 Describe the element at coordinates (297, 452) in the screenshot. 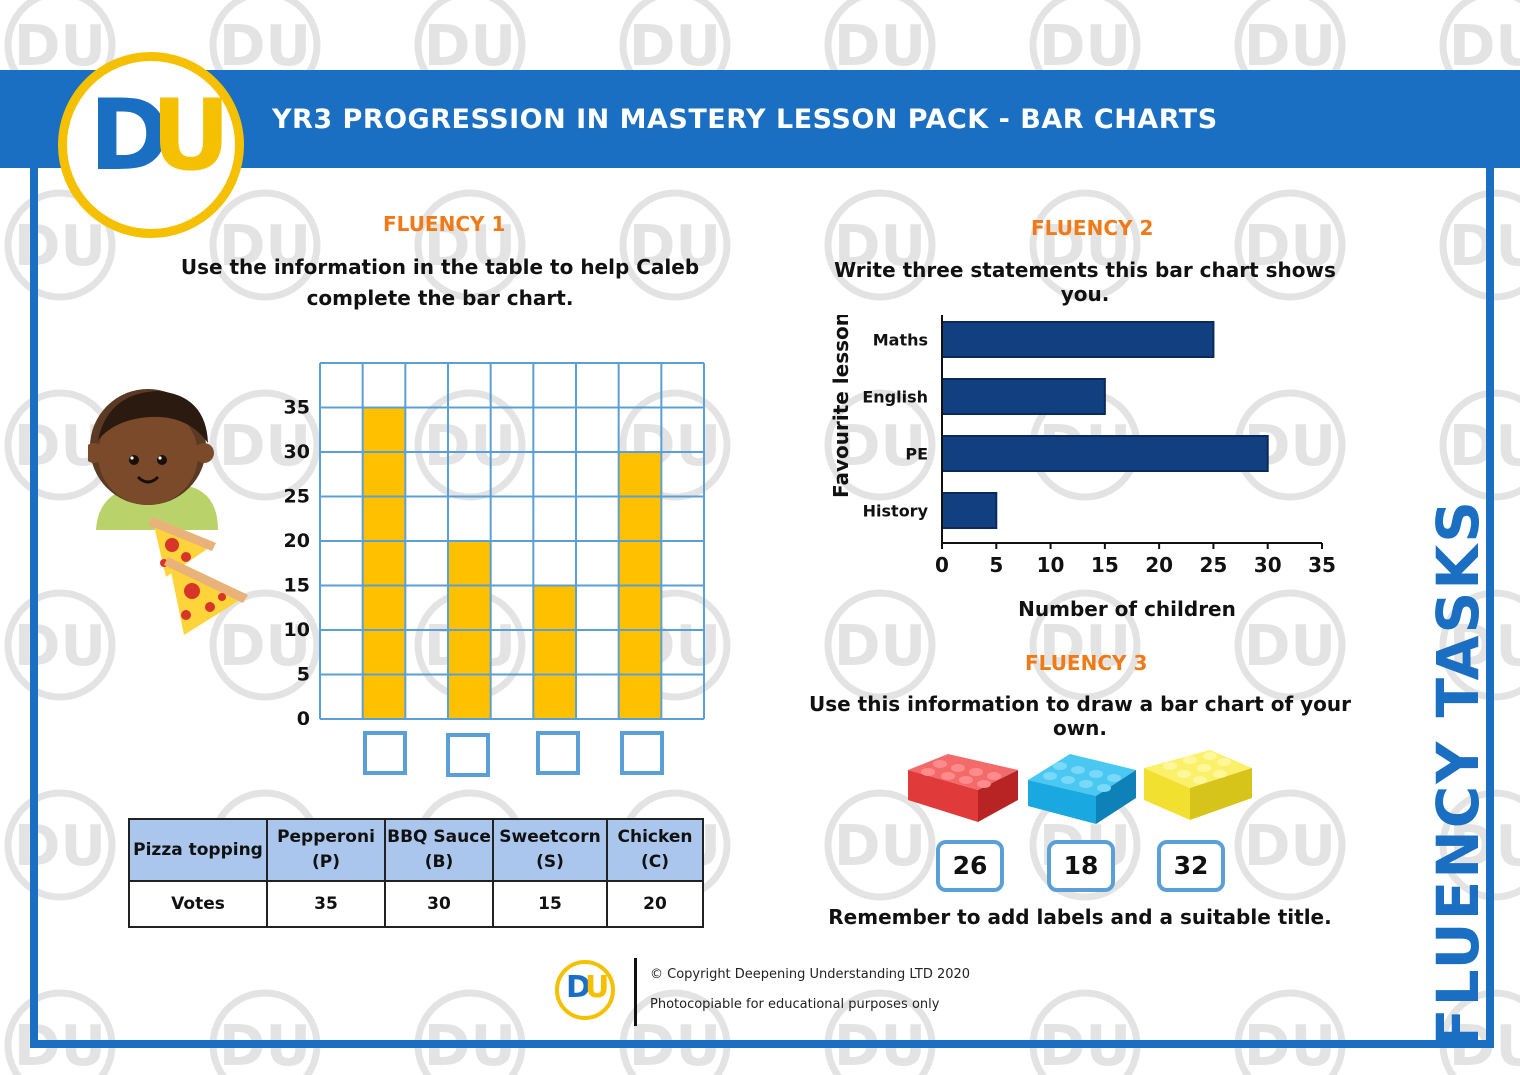

I see `chart1-y-tick-label: 30` at that location.